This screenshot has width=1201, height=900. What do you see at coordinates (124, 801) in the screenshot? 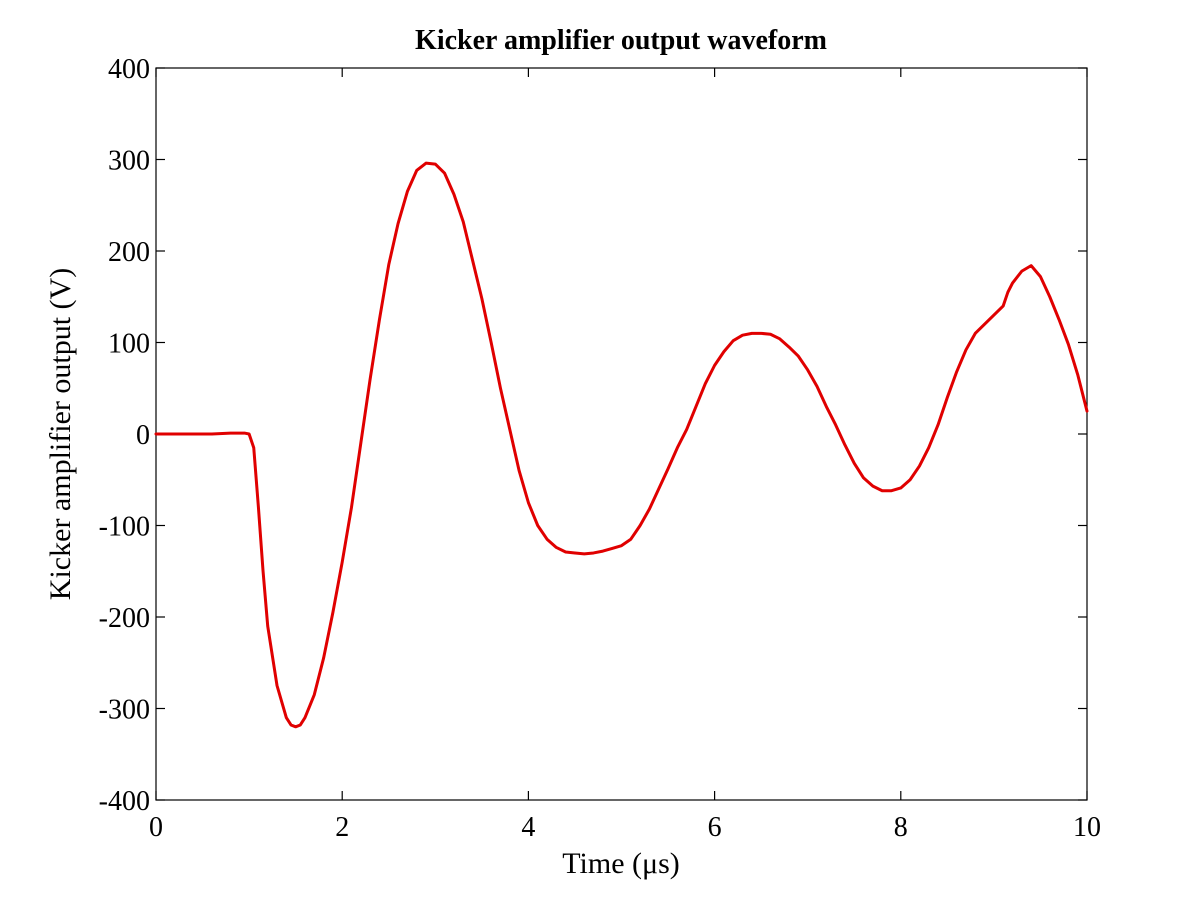
I see `y-tick-label: -400` at bounding box center [124, 801].